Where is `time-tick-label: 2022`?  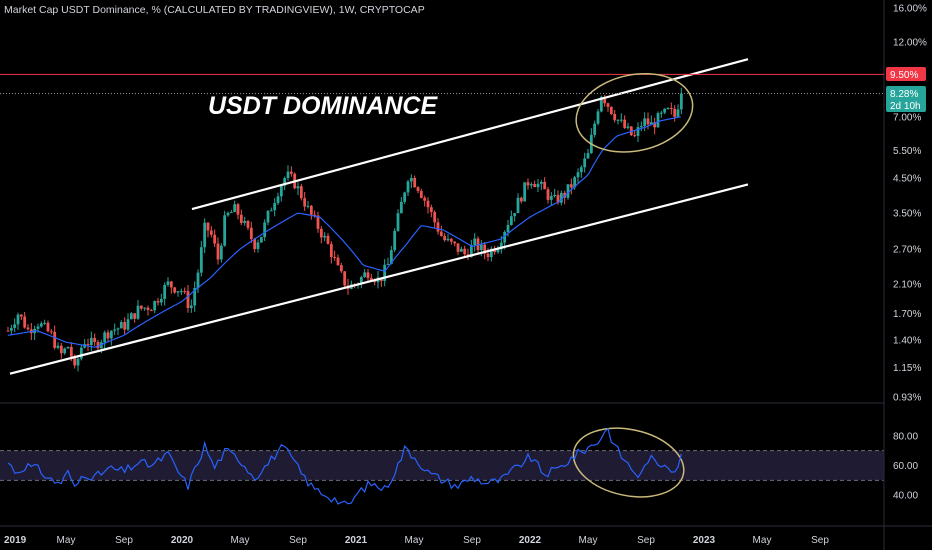
time-tick-label: 2022 is located at coordinates (530, 540).